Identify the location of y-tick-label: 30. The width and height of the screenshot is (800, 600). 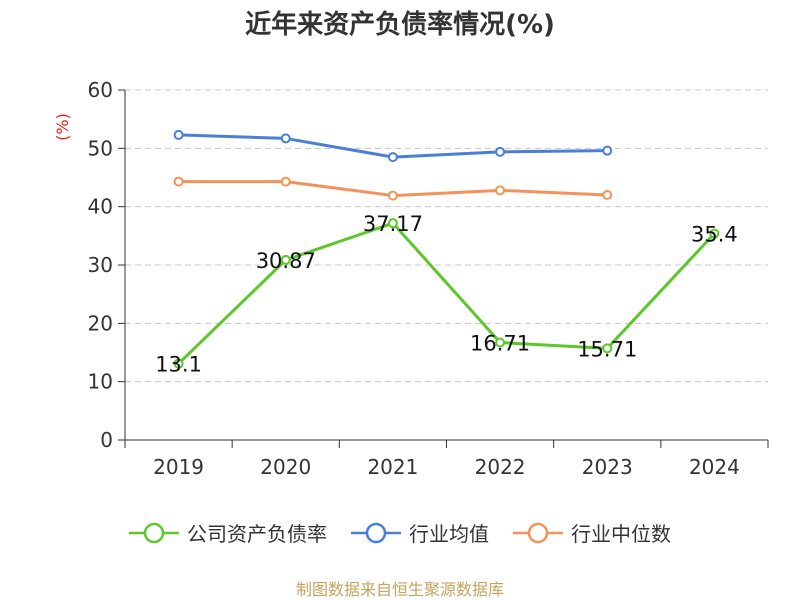
(100, 265).